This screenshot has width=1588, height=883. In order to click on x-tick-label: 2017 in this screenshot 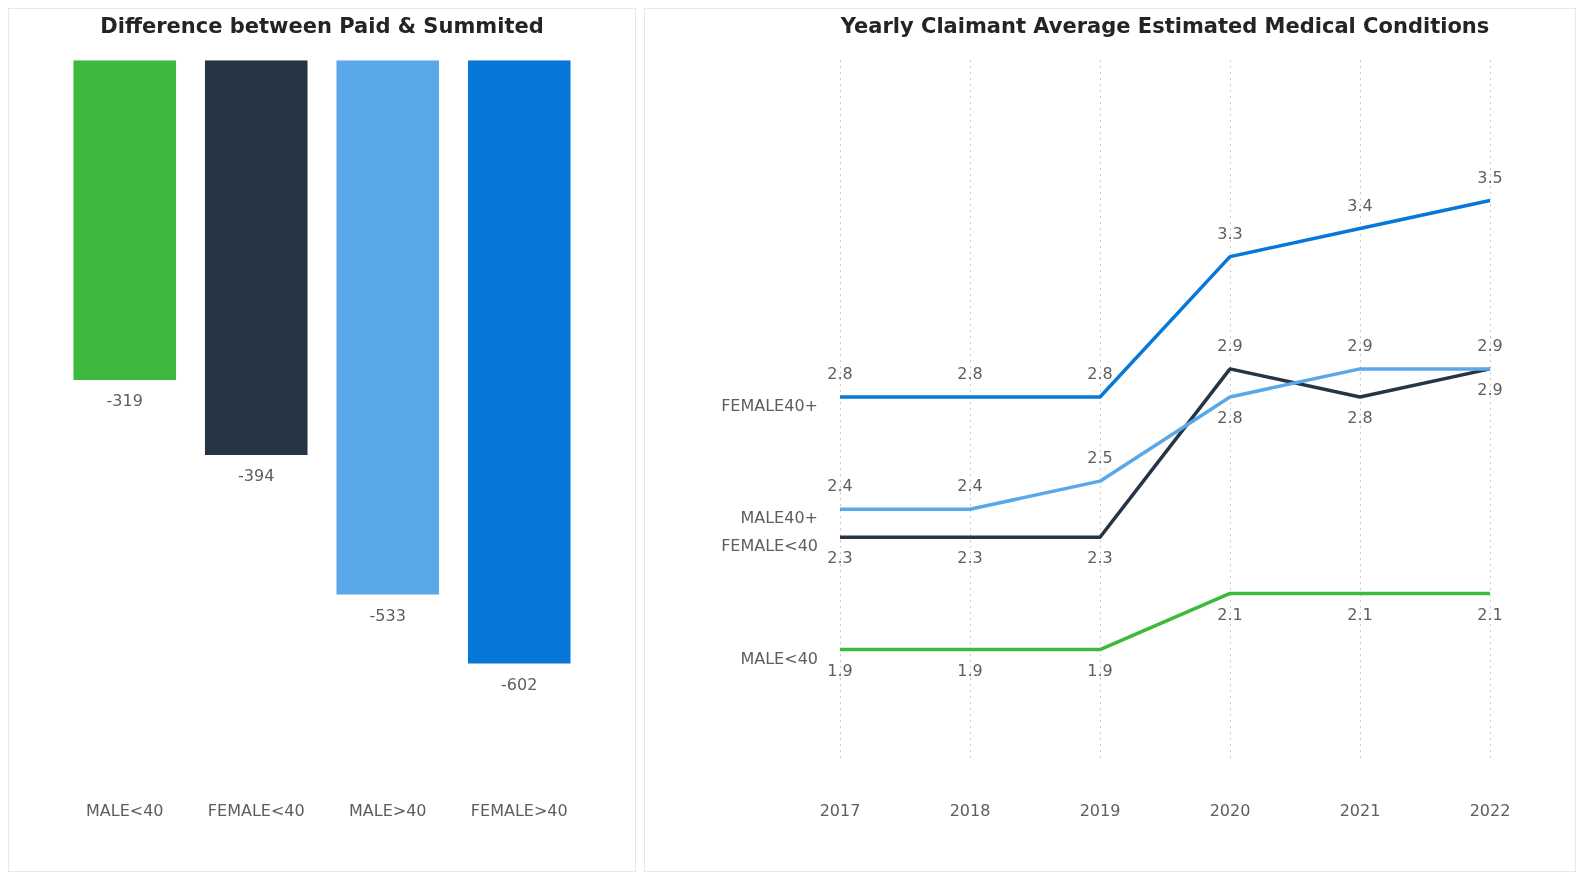, I will do `click(840, 810)`.